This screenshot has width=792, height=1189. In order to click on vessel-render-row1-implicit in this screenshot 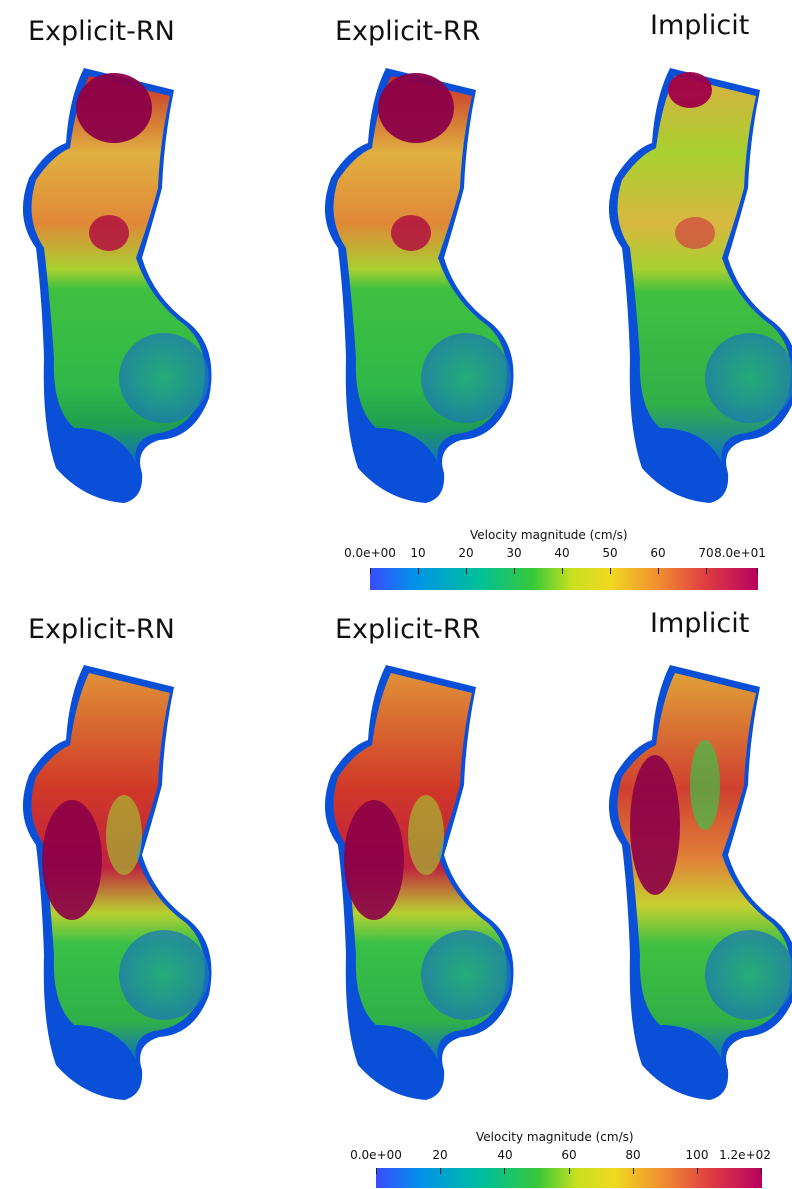, I will do `click(700, 285)`.